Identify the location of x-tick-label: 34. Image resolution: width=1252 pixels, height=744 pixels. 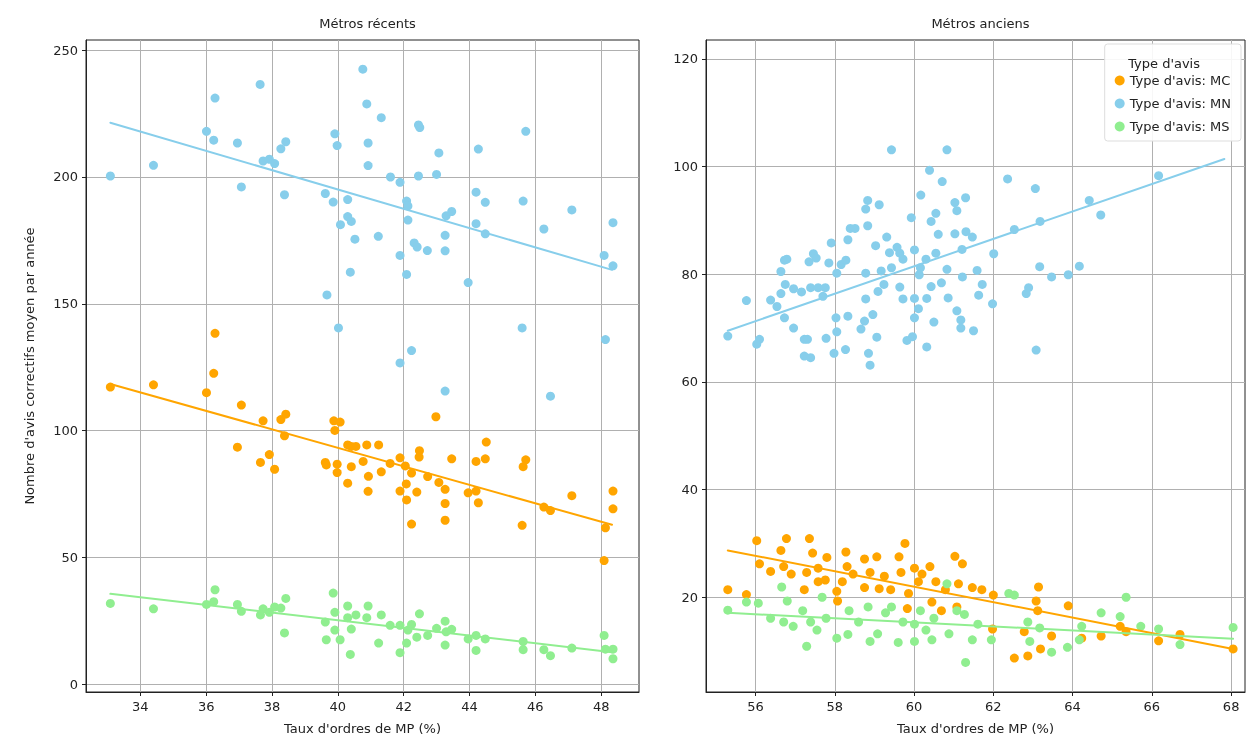
(140, 706).